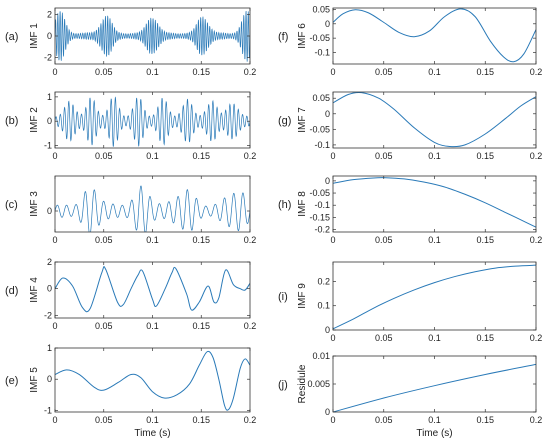 The width and height of the screenshot is (550, 446). Describe the element at coordinates (319, 217) in the screenshot. I see `y-tick-label-h-1: -0.15` at that location.